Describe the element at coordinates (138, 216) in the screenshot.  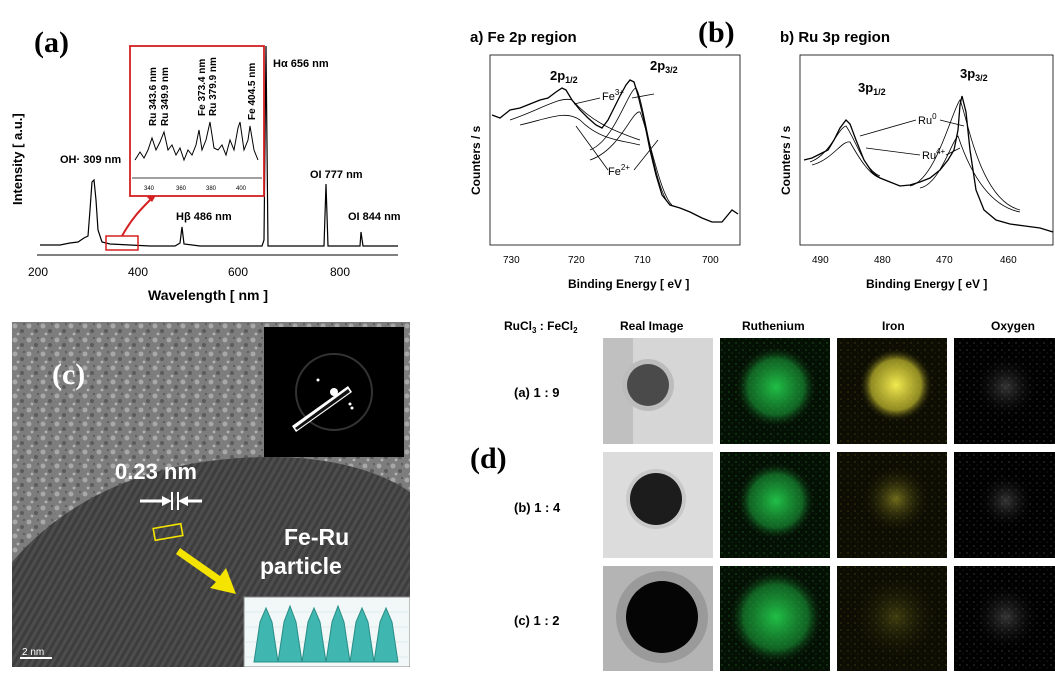
I see `panel-a-zoom-arrow` at that location.